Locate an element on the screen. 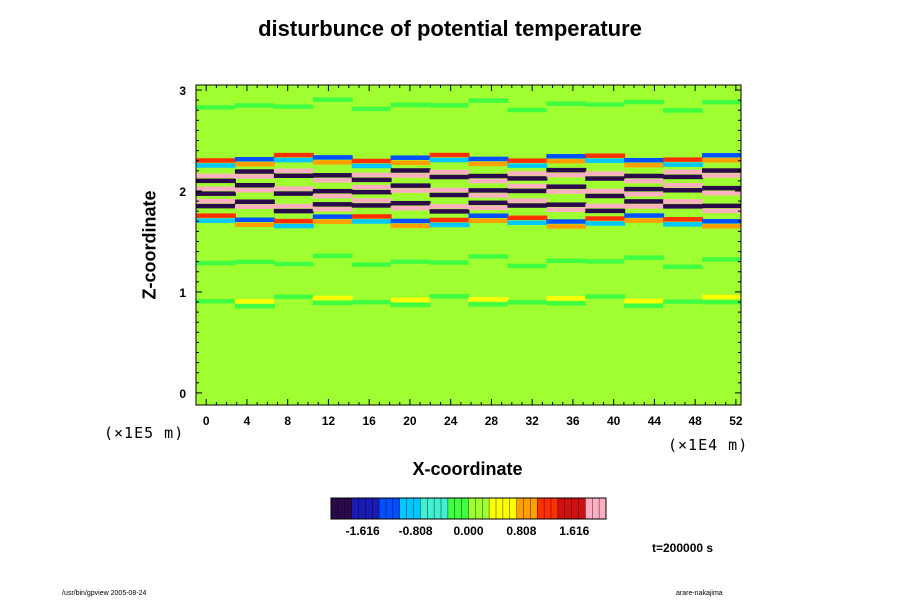 Image resolution: width=900 pixels, height=600 pixels. x-tick-label: 24 is located at coordinates (451, 421).